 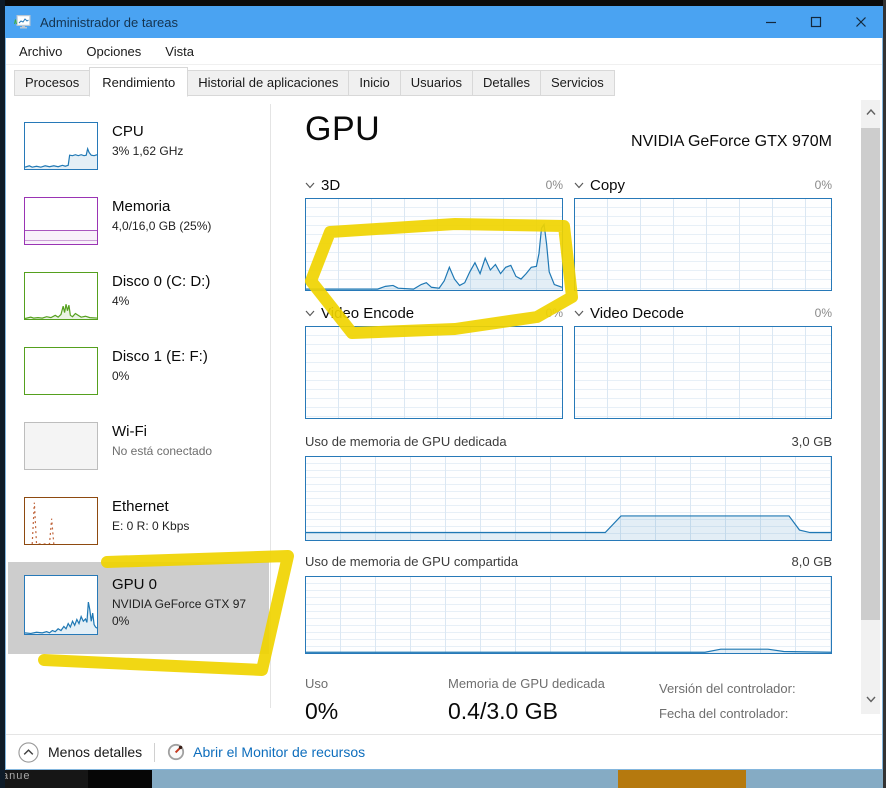 I want to click on copy-usage-chart, so click(x=703, y=244).